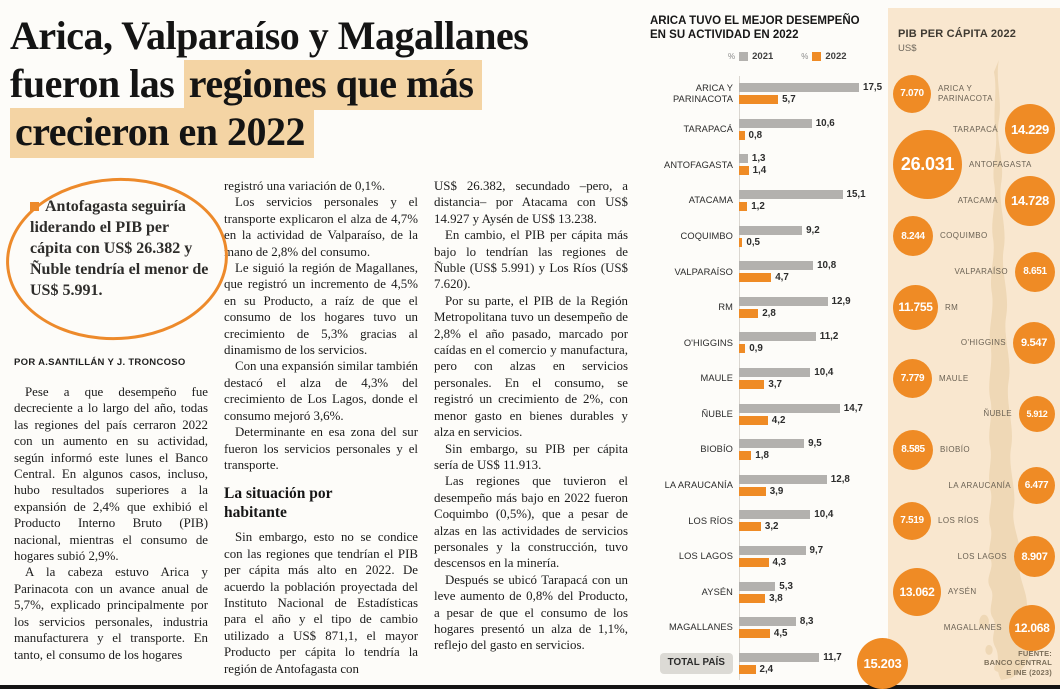 The image size is (1060, 689). What do you see at coordinates (813, 449) in the screenshot?
I see `bar-group: 9,5 1,8` at bounding box center [813, 449].